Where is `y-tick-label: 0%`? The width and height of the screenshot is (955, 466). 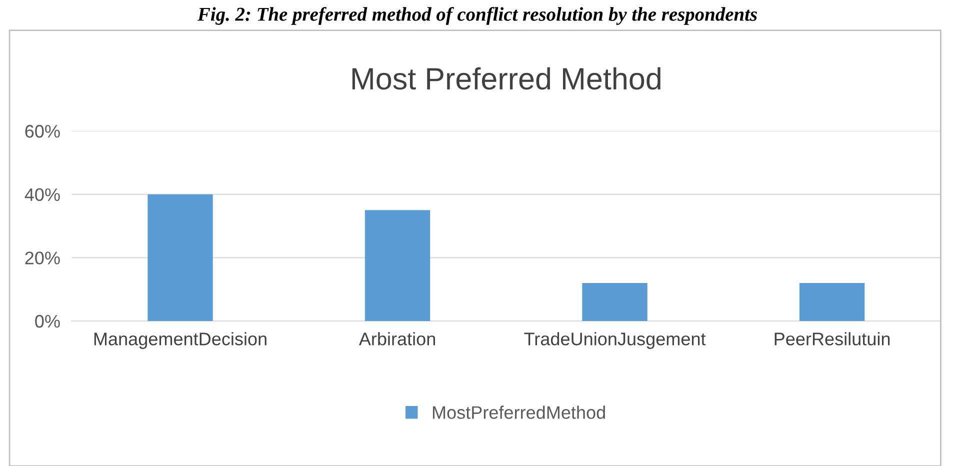
y-tick-label: 0% is located at coordinates (47, 321).